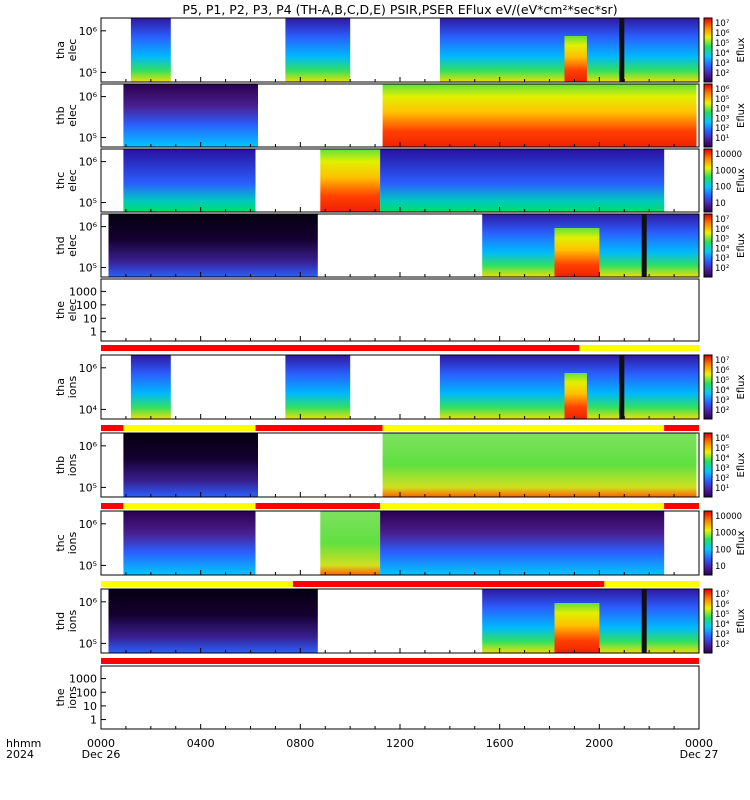 The width and height of the screenshot is (750, 800). I want to click on panel-thb-ions-colorbar-tick-5: 10¹, so click(722, 489).